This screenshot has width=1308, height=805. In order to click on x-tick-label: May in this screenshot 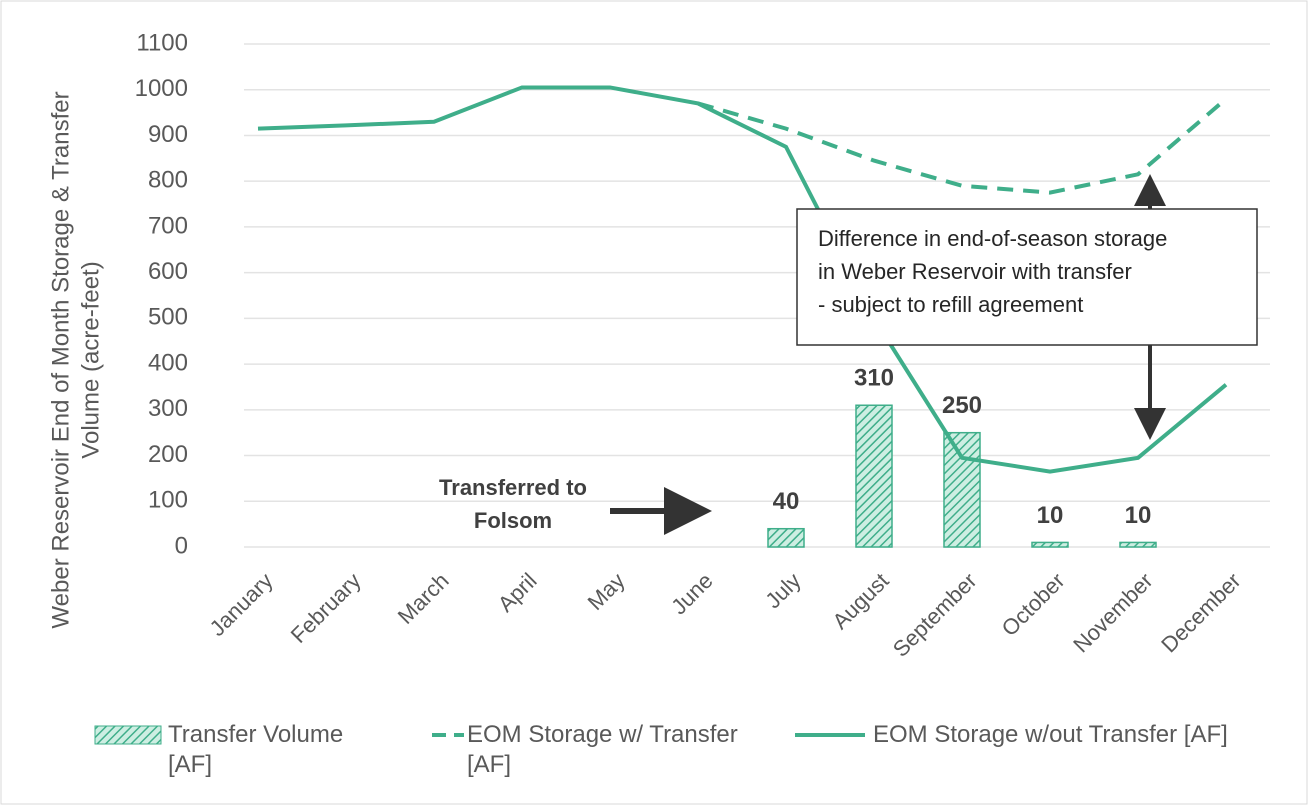, I will do `click(606, 591)`.